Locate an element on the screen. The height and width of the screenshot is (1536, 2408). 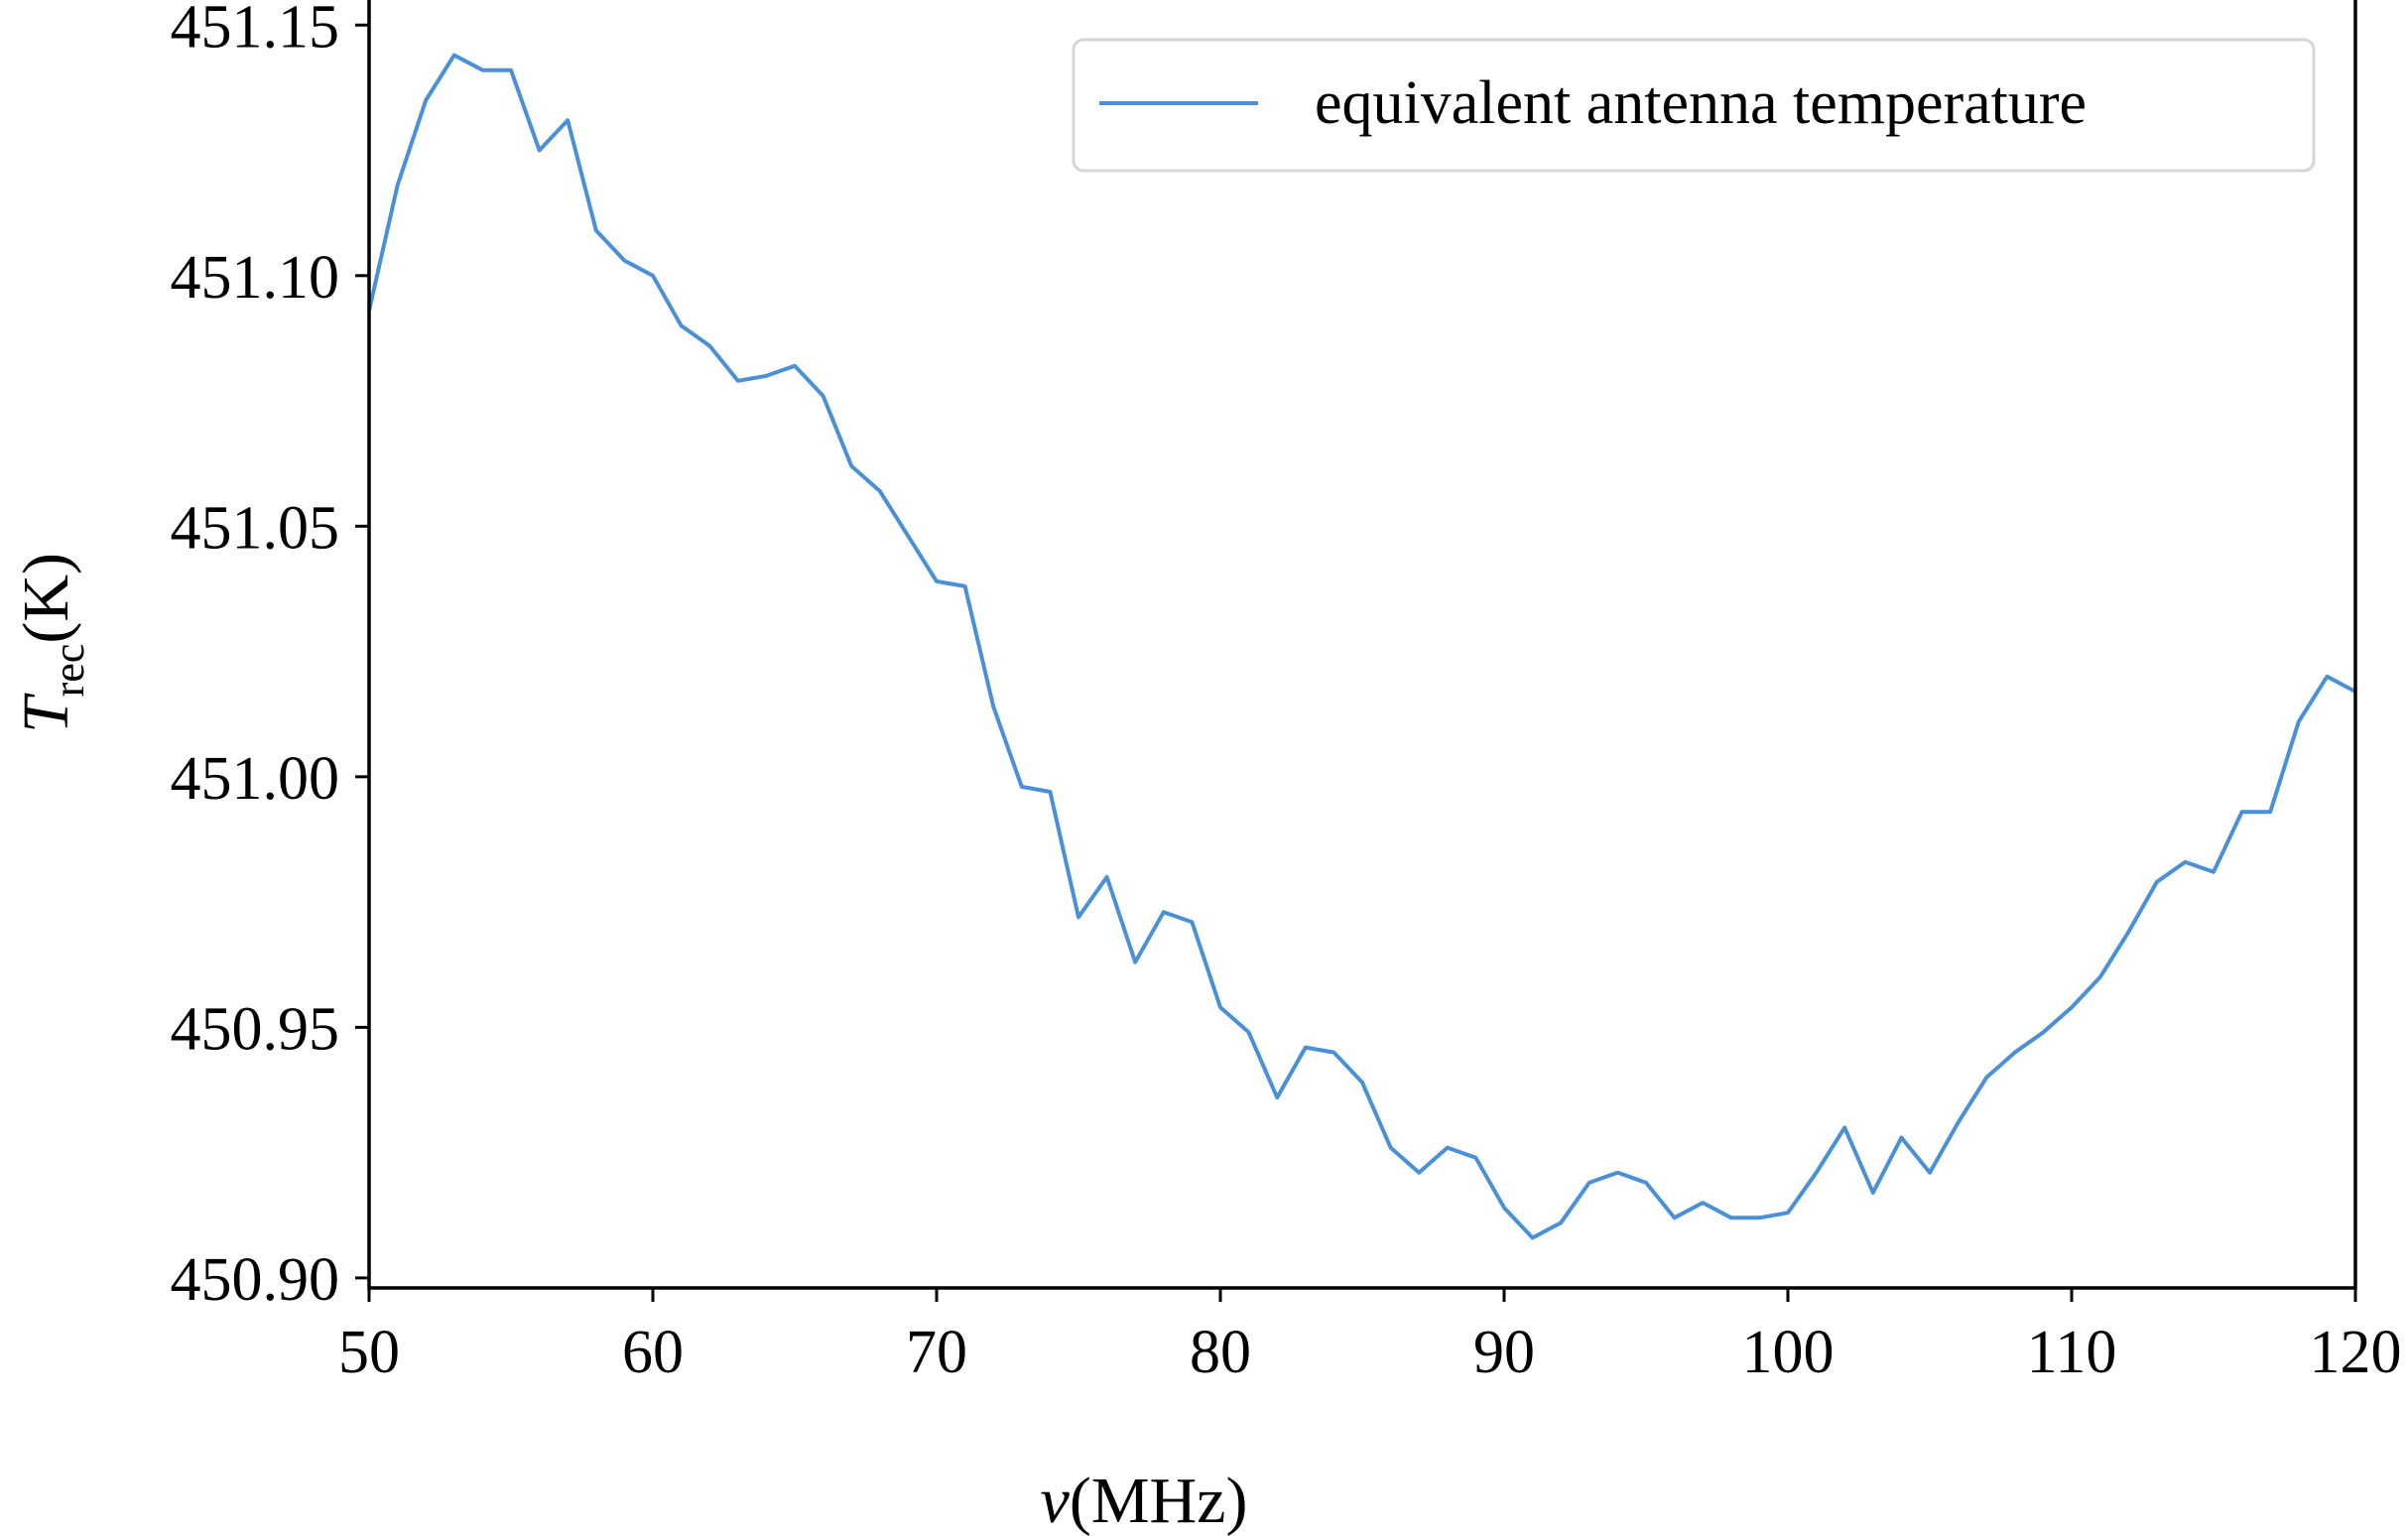
y-tick-label: 450.90 is located at coordinates (255, 1280).